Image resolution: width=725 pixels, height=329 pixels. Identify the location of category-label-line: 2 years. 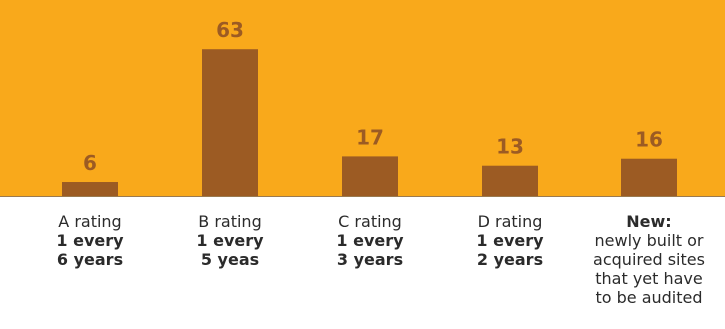
(510, 259).